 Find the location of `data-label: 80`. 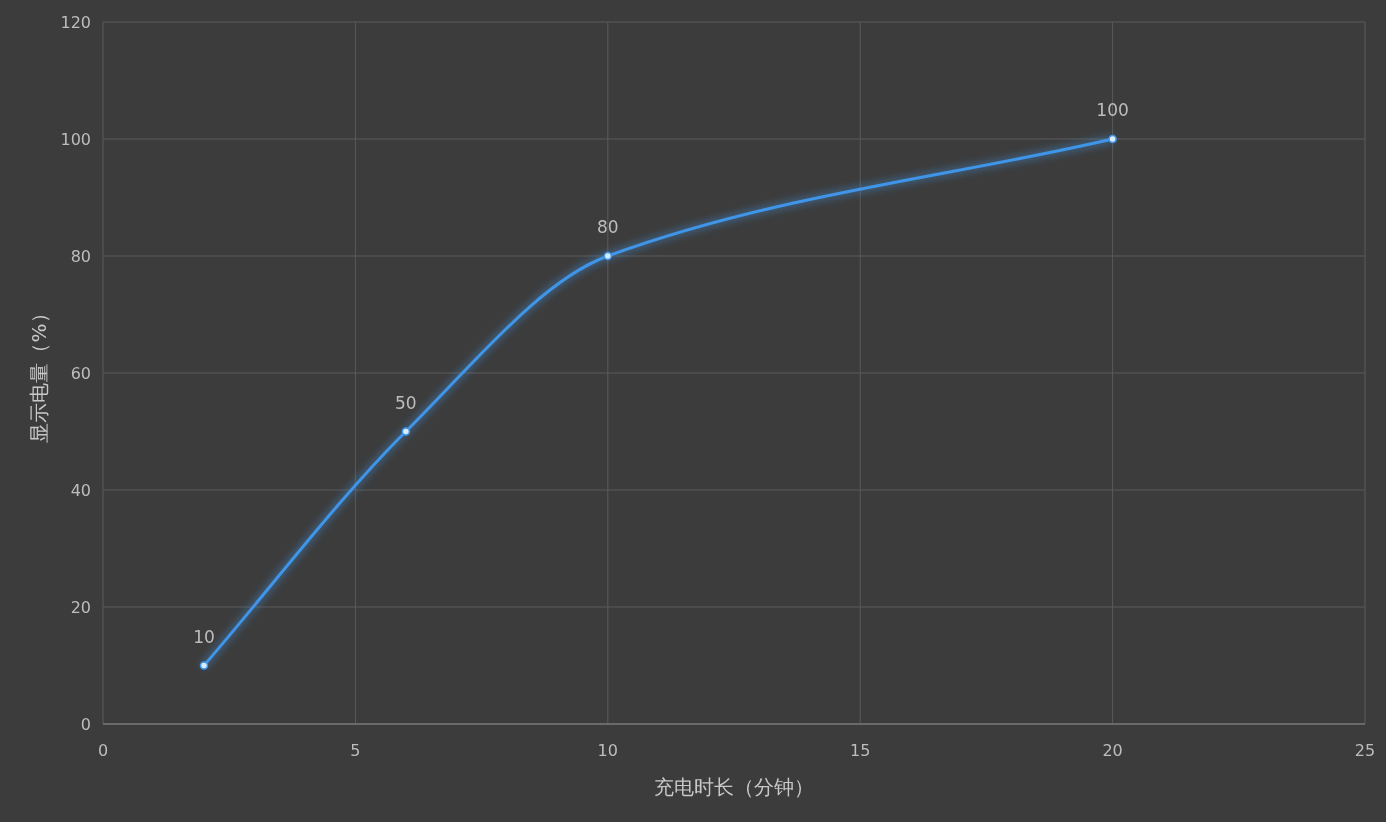

data-label: 80 is located at coordinates (607, 227).